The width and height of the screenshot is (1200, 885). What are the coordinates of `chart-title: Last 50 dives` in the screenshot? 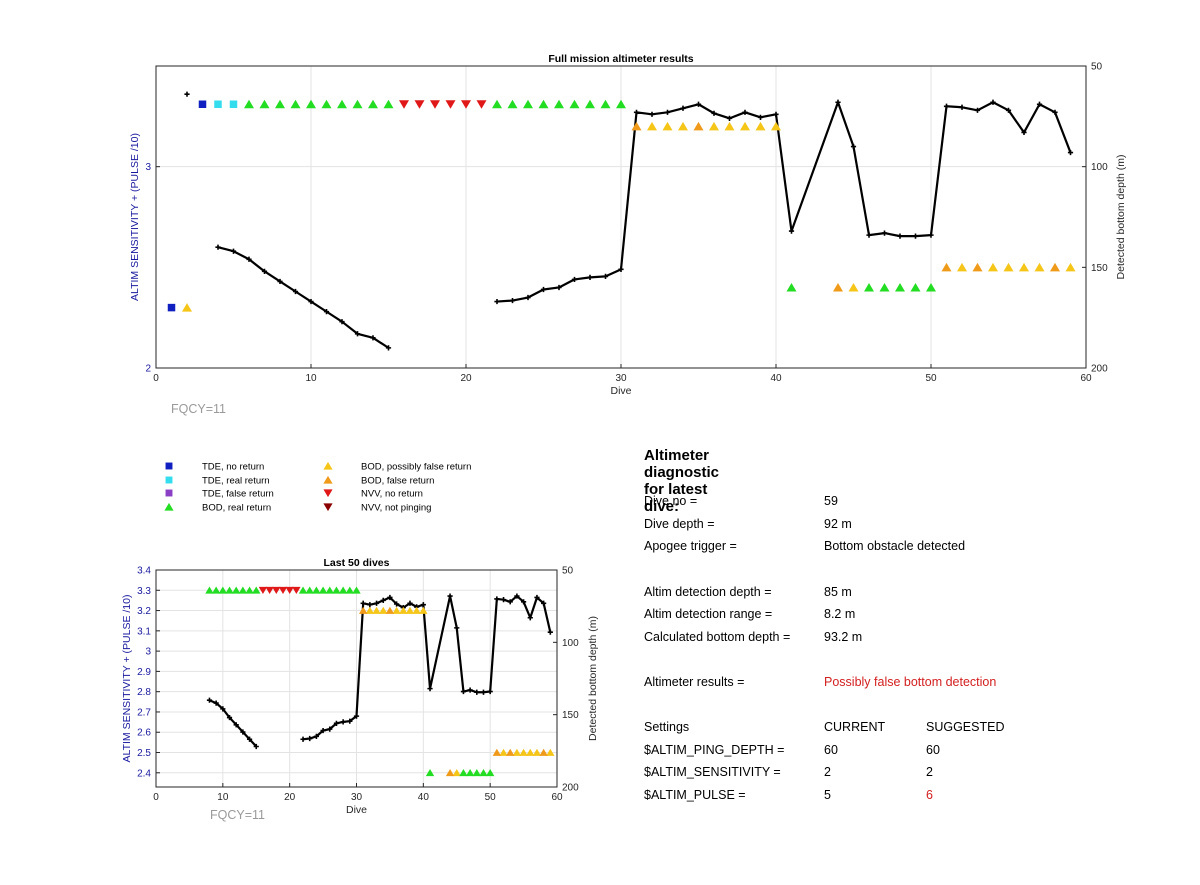 It's located at (357, 563).